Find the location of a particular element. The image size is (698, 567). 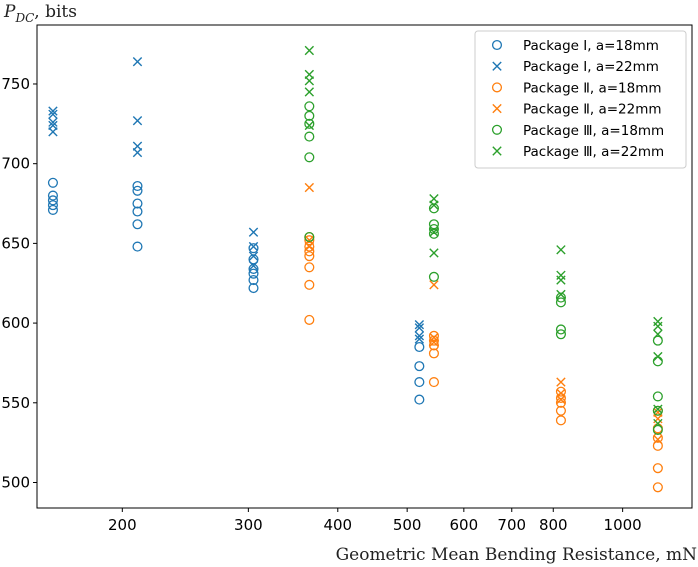

y-tick-label-600: 600 is located at coordinates (15, 323).